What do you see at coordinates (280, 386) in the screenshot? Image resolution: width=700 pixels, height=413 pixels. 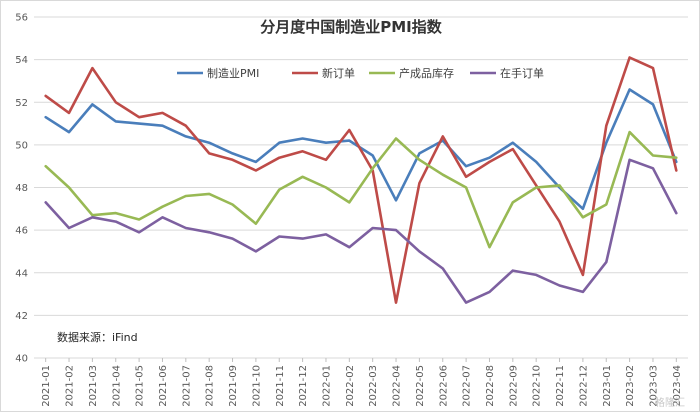 I see `x-tick-label: 2021-11` at bounding box center [280, 386].